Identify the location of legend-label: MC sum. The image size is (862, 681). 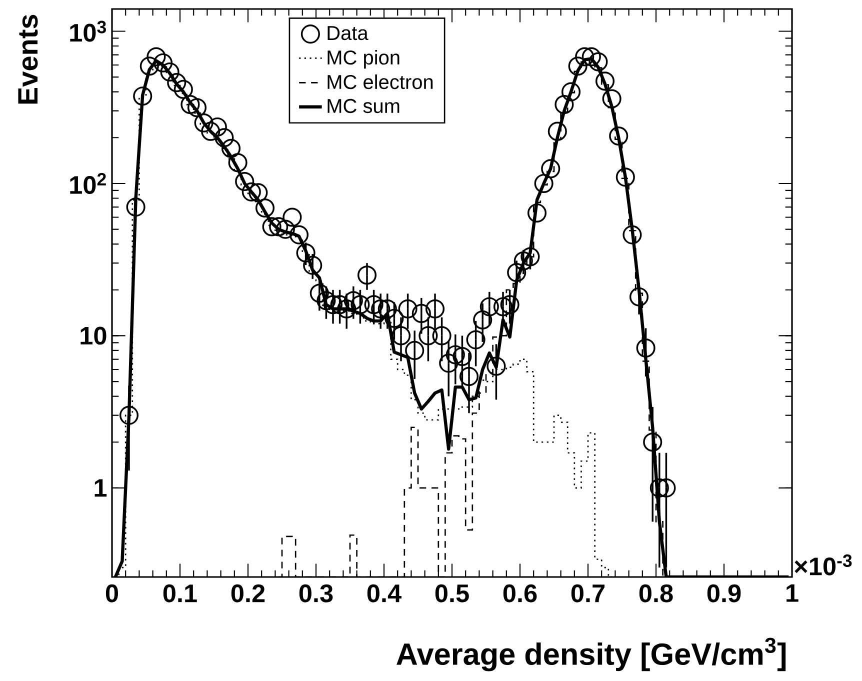
(364, 106).